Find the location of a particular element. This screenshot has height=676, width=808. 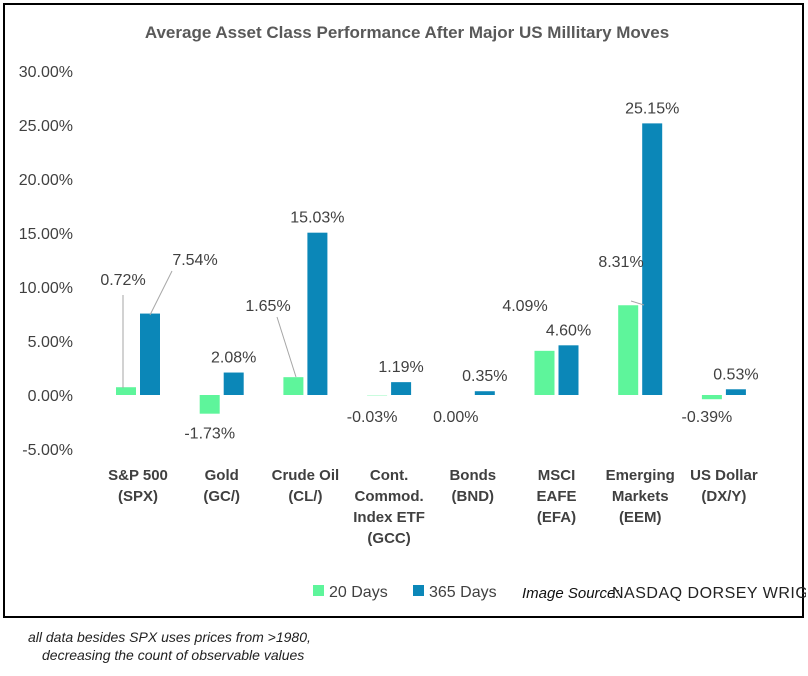

x-category-label: (BND) is located at coordinates (473, 496).